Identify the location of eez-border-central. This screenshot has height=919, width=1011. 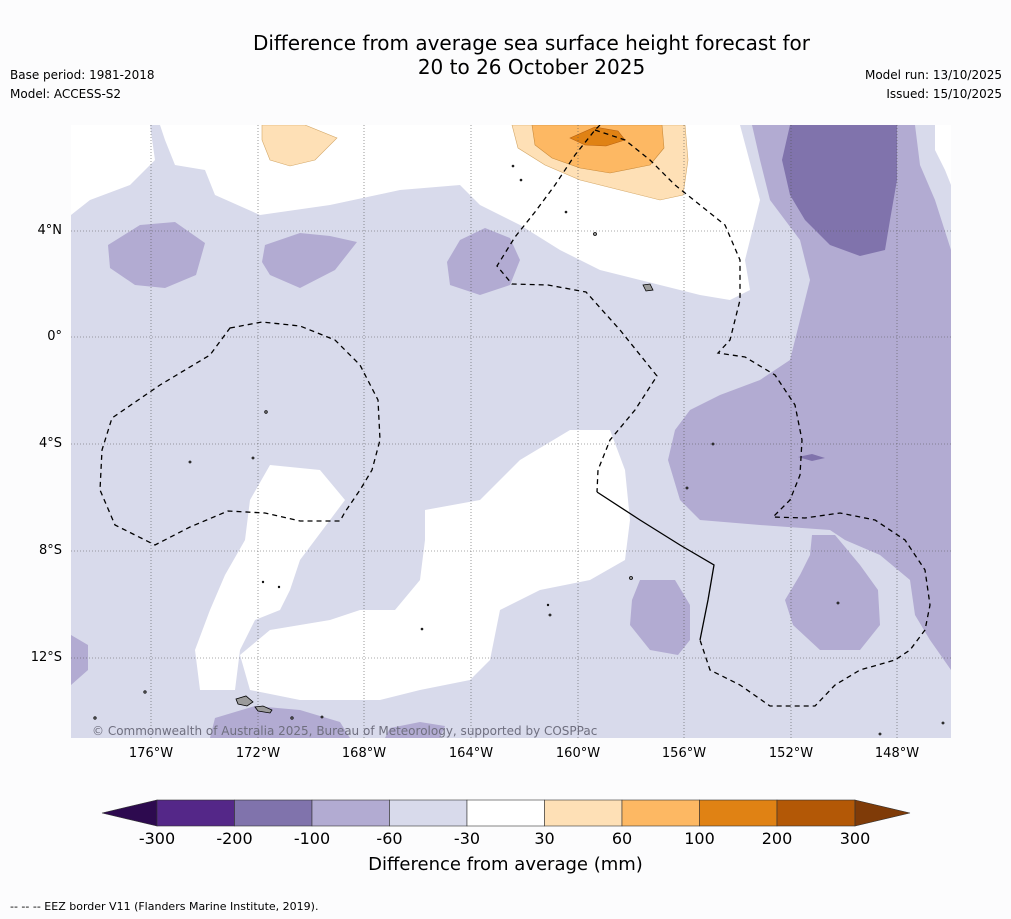
(577, 309).